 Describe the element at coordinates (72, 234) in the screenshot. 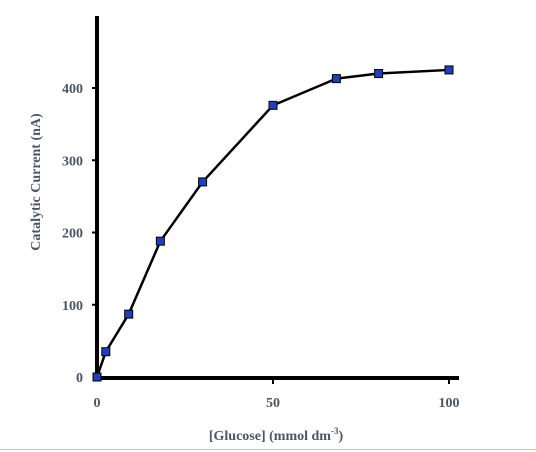

I see `y-tick-label: 200` at that location.